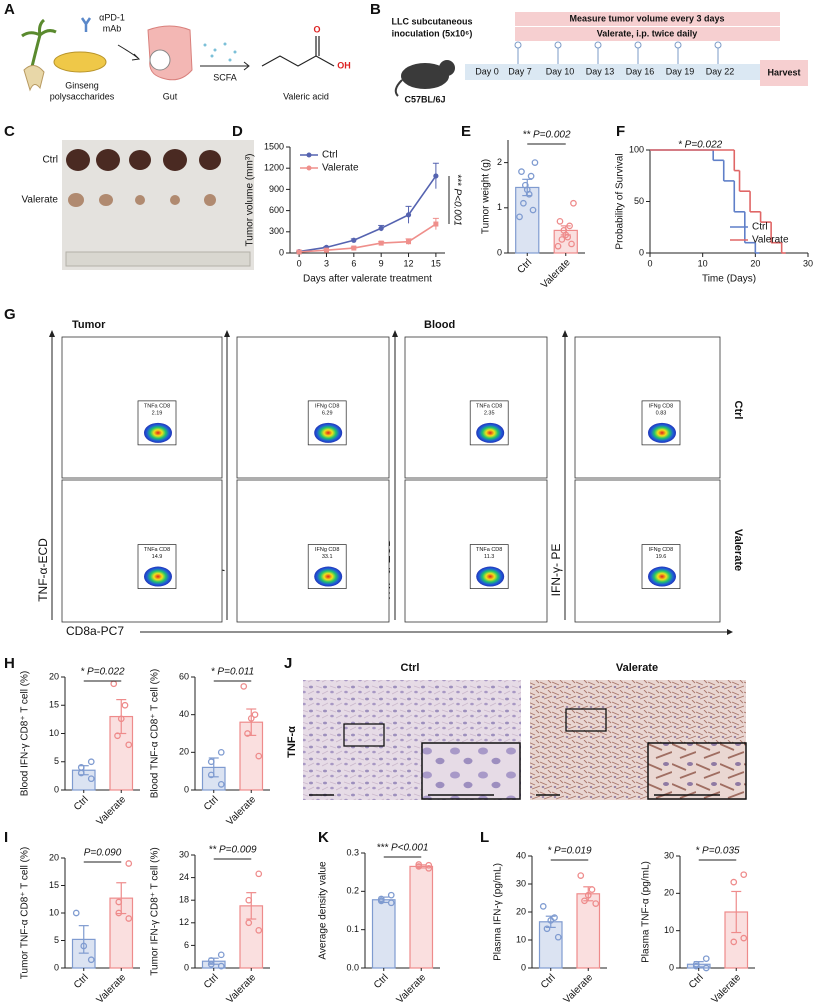  What do you see at coordinates (9, 9) in the screenshot?
I see `panel-letter: A` at bounding box center [9, 9].